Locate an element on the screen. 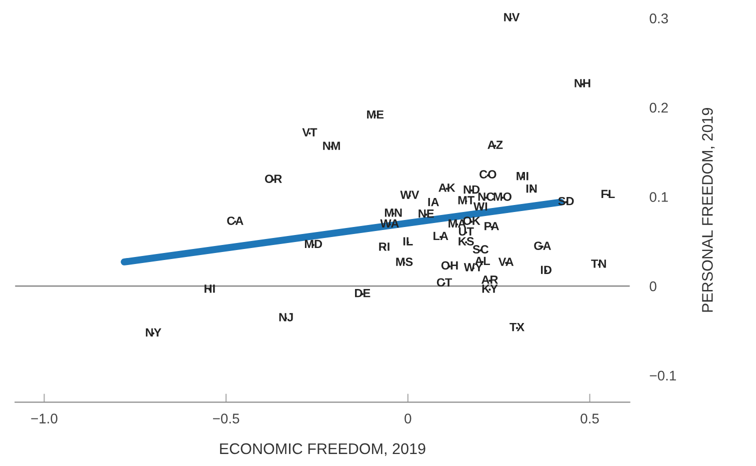 The height and width of the screenshot is (466, 756). data-label: OR is located at coordinates (273, 178).